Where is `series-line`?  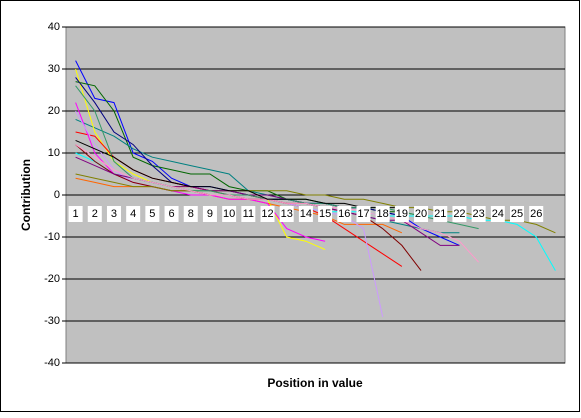
series-line is located at coordinates (238, 174).